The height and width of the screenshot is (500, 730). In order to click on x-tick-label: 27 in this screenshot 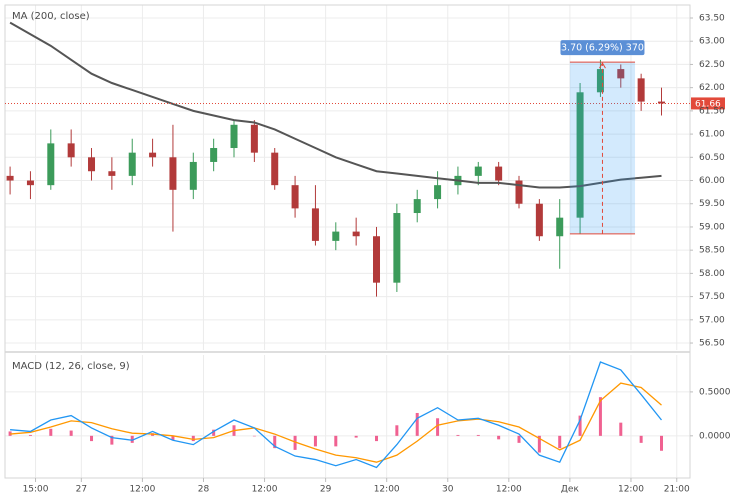, I will do `click(81, 490)`.